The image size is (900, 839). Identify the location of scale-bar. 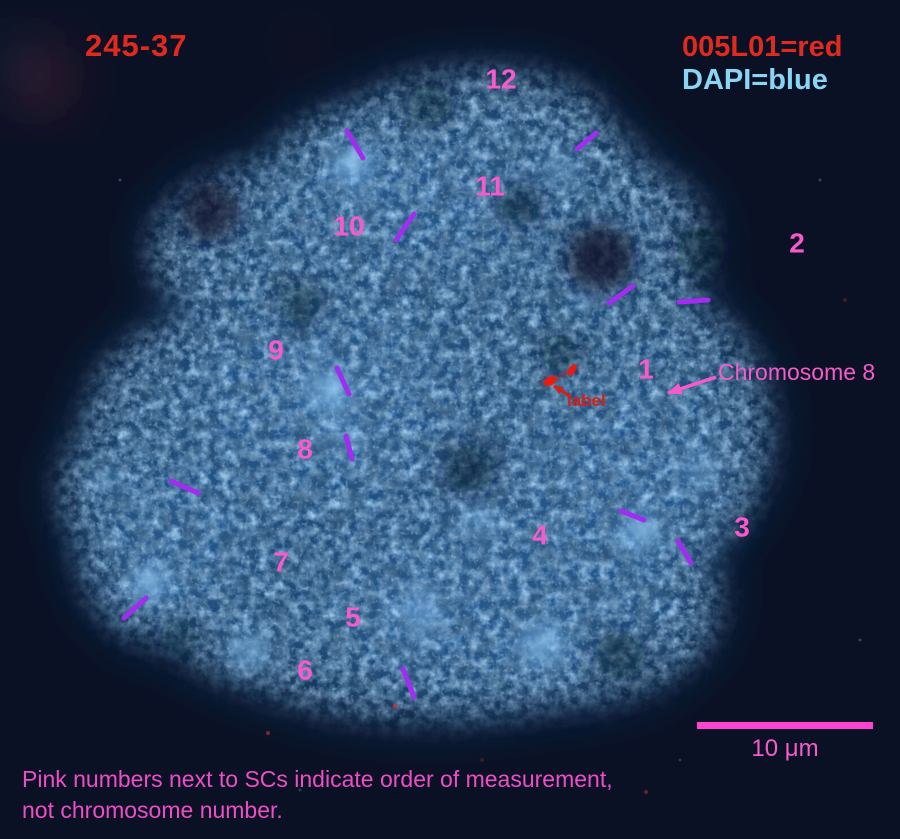
(785, 725).